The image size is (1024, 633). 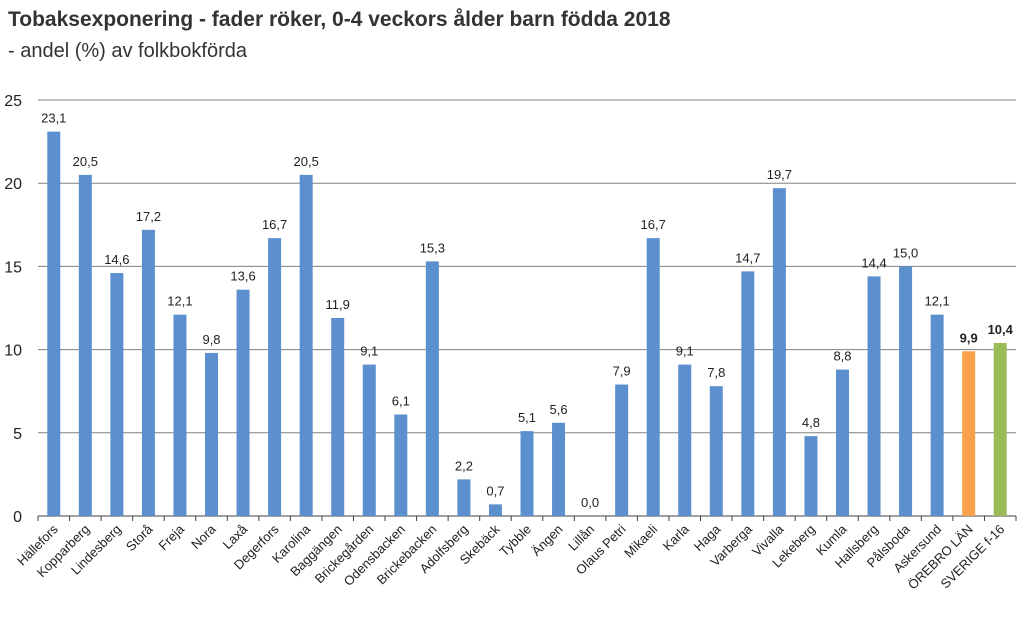 What do you see at coordinates (53, 118) in the screenshot?
I see `data-label: 23,1` at bounding box center [53, 118].